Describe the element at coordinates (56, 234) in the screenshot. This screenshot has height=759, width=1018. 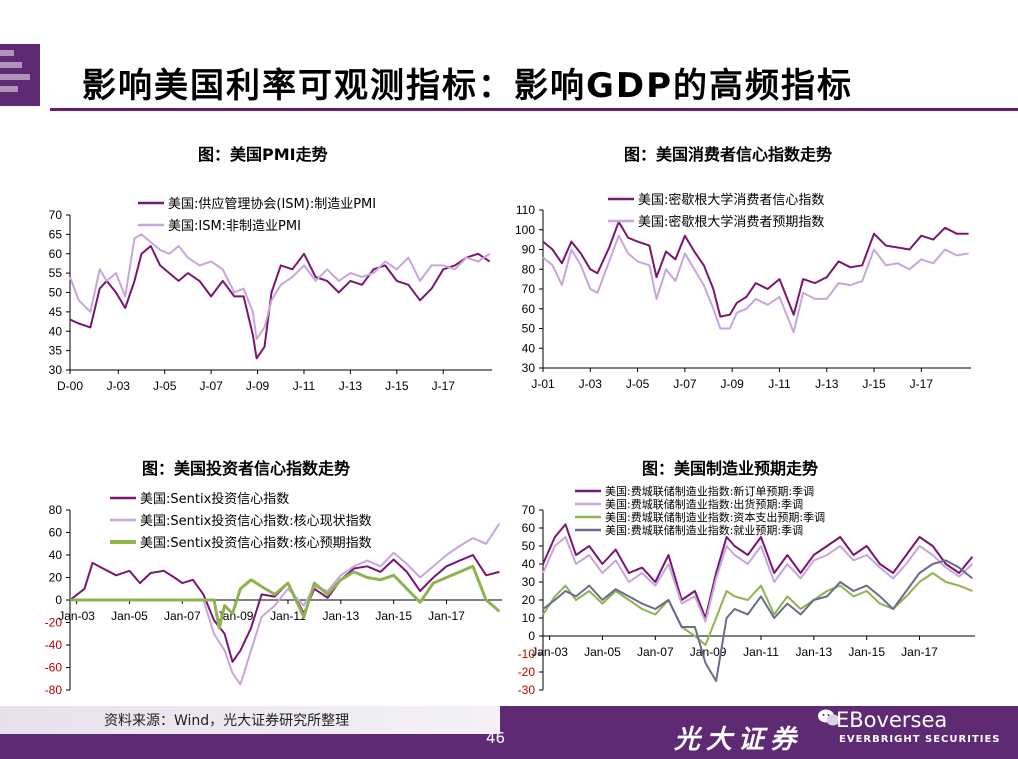
I see `chart-0-y-tick-label: 65` at that location.